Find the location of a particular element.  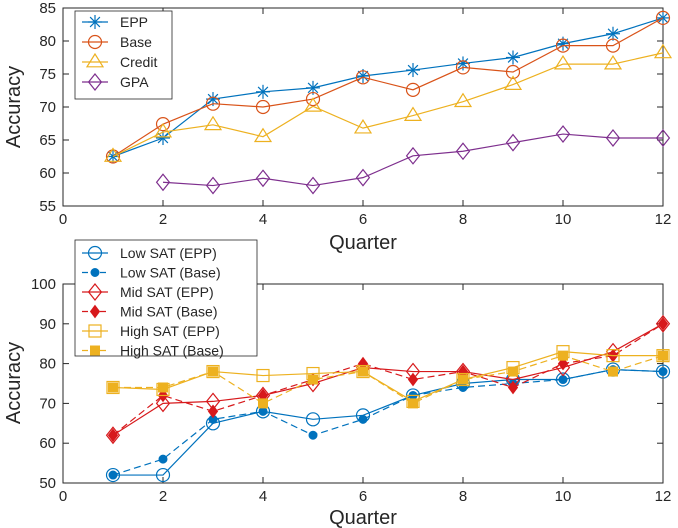

legend-marker-epp-stroke is located at coordinates (95, 22).